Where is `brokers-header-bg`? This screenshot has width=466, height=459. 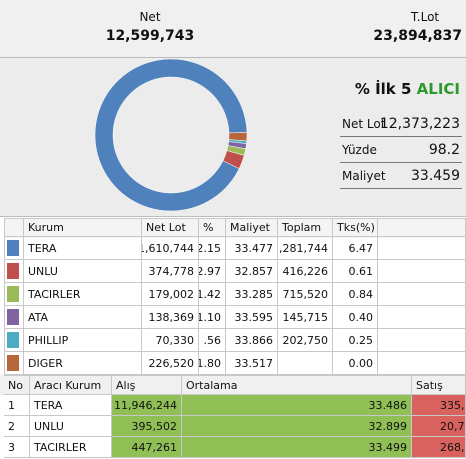 brokers-header-bg is located at coordinates (235, 228).